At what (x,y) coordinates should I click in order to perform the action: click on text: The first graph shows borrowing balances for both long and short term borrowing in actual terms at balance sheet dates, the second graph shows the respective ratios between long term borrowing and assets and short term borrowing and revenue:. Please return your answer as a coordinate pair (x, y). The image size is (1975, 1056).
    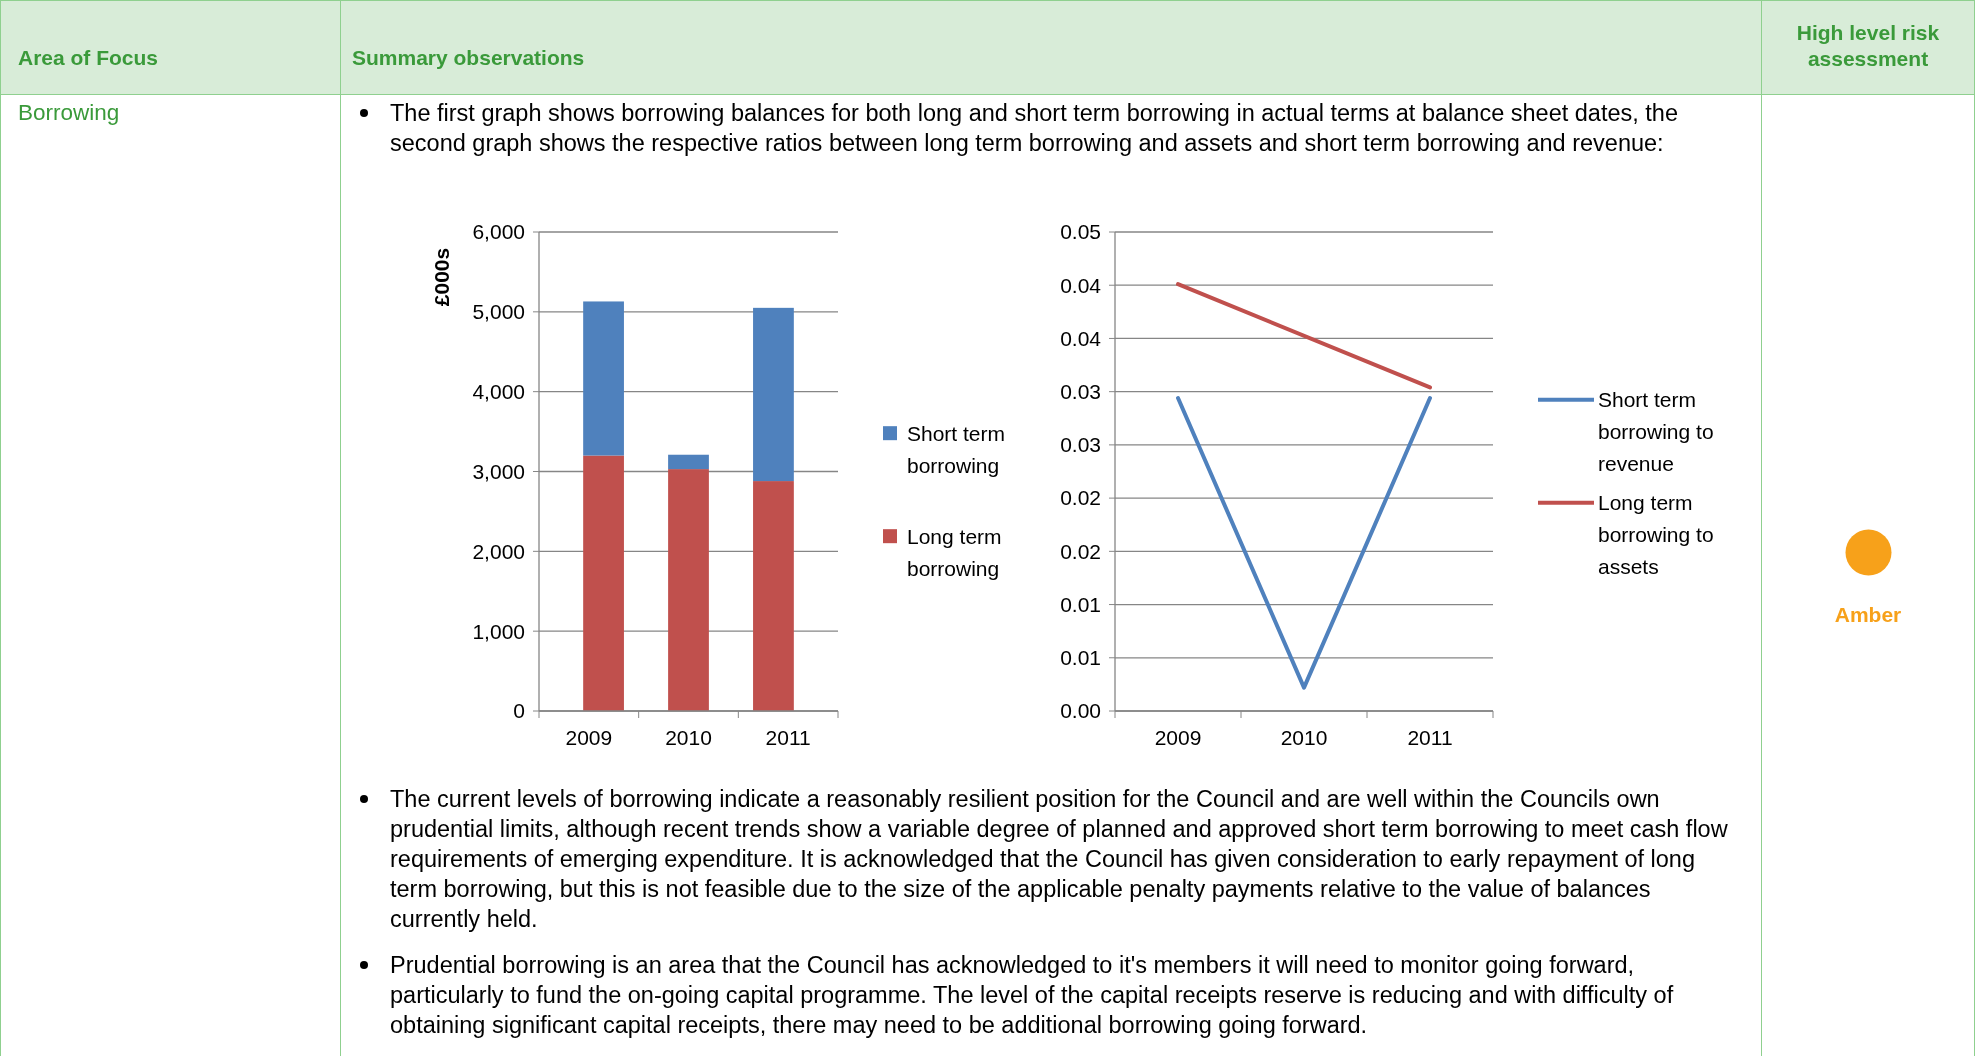
    Looking at the image, I should click on (1034, 128).